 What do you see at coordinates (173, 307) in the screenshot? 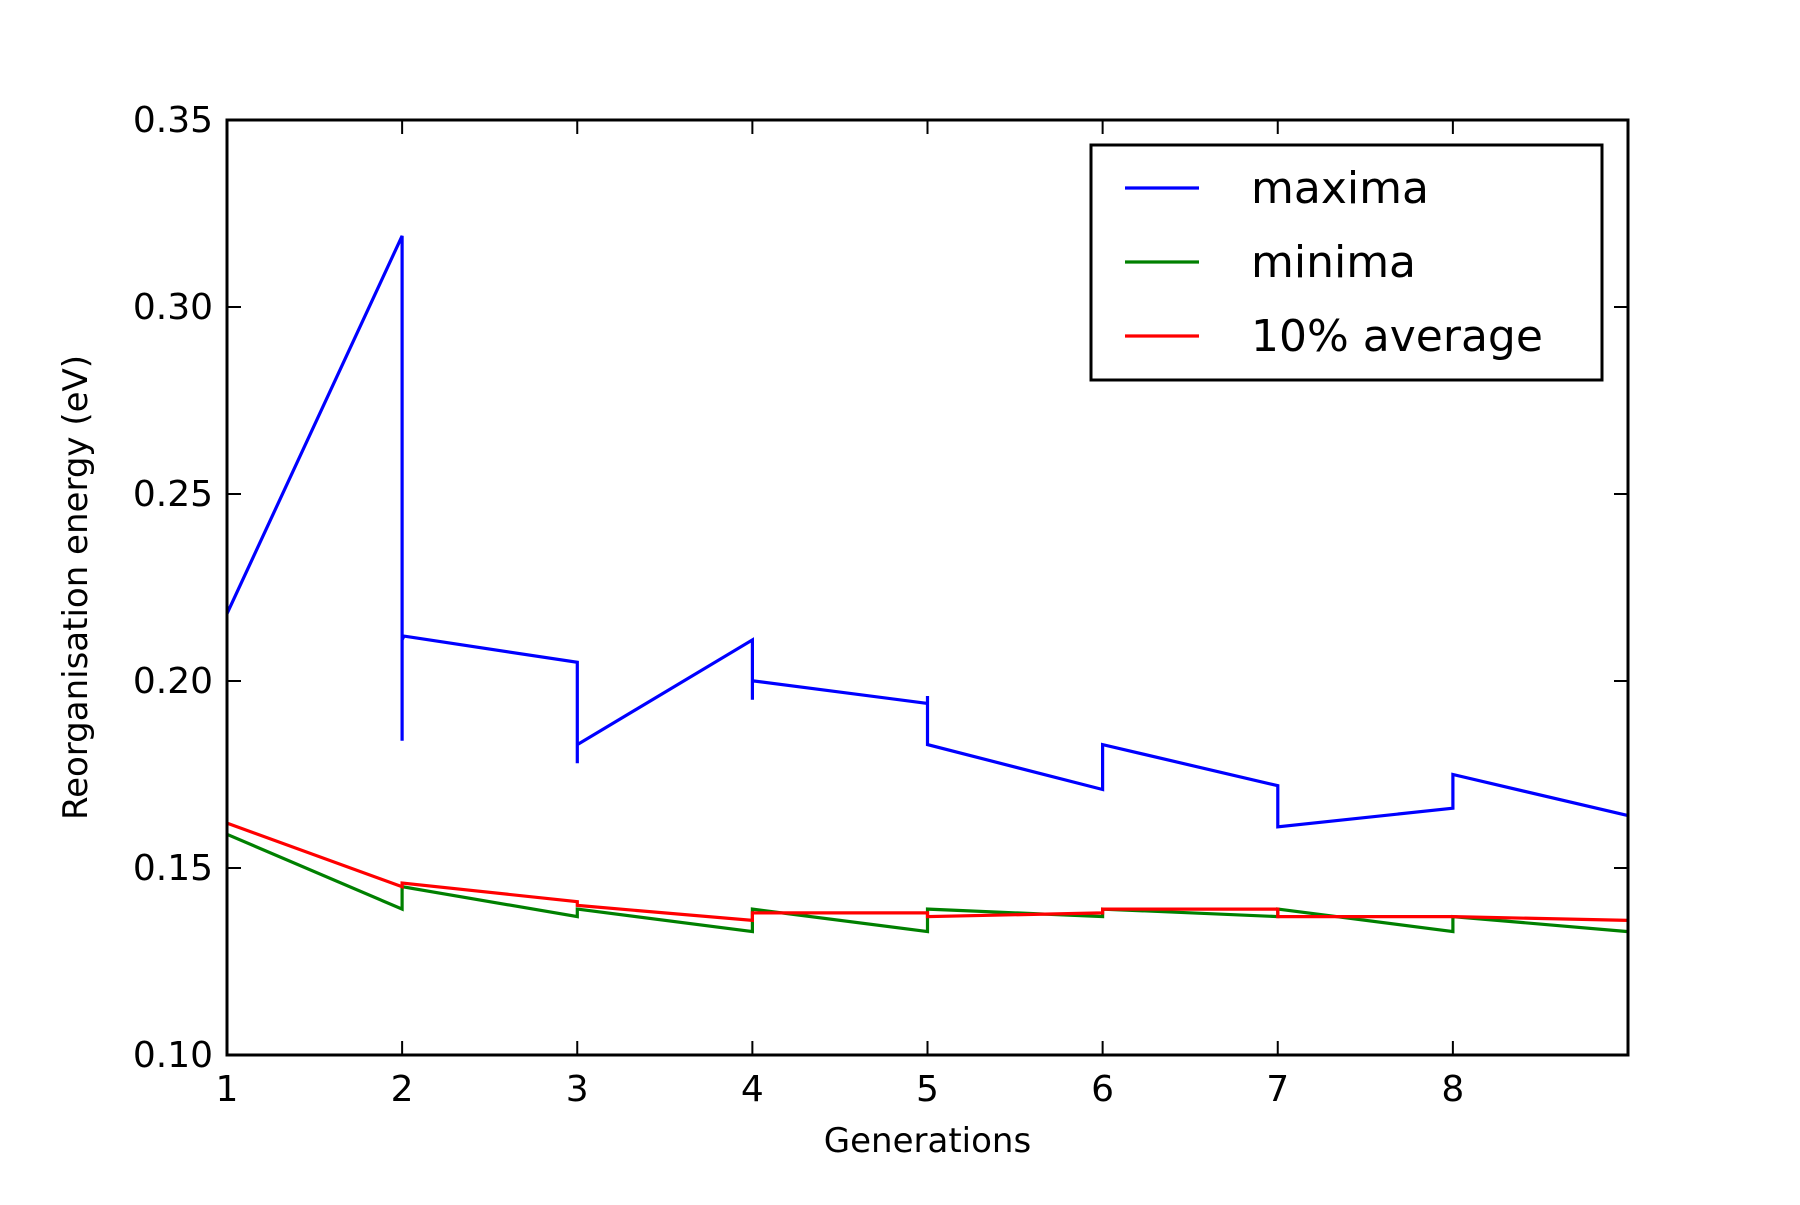
I see `y-tick-label: 0.30` at bounding box center [173, 307].